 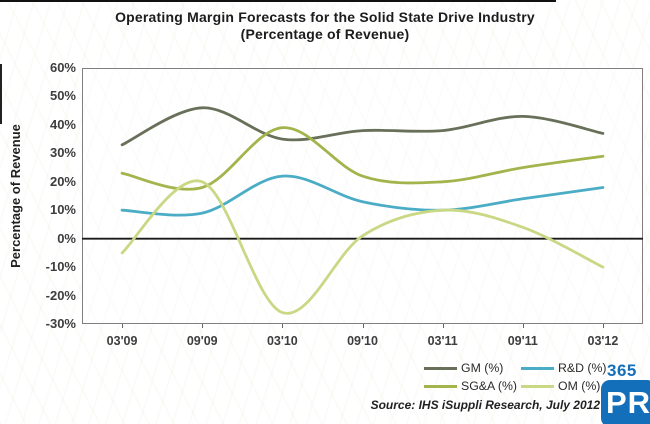 I want to click on chart-title-line2: (Percentage of Revenue), so click(x=325, y=34).